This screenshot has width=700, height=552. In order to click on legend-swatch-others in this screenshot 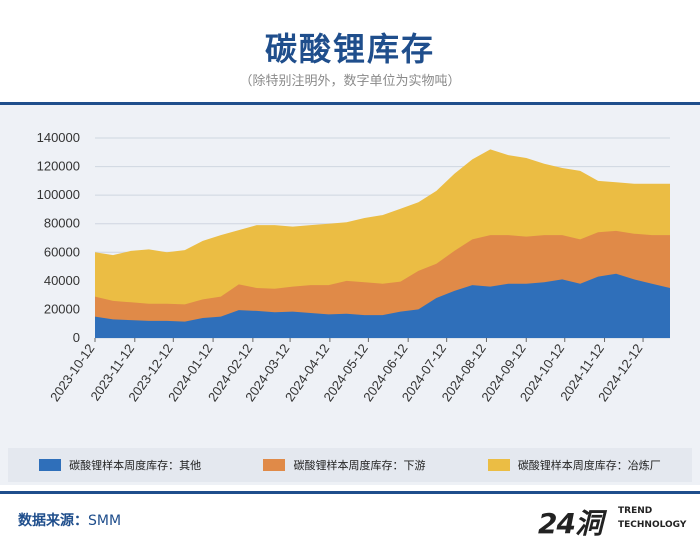, I will do `click(50, 465)`.